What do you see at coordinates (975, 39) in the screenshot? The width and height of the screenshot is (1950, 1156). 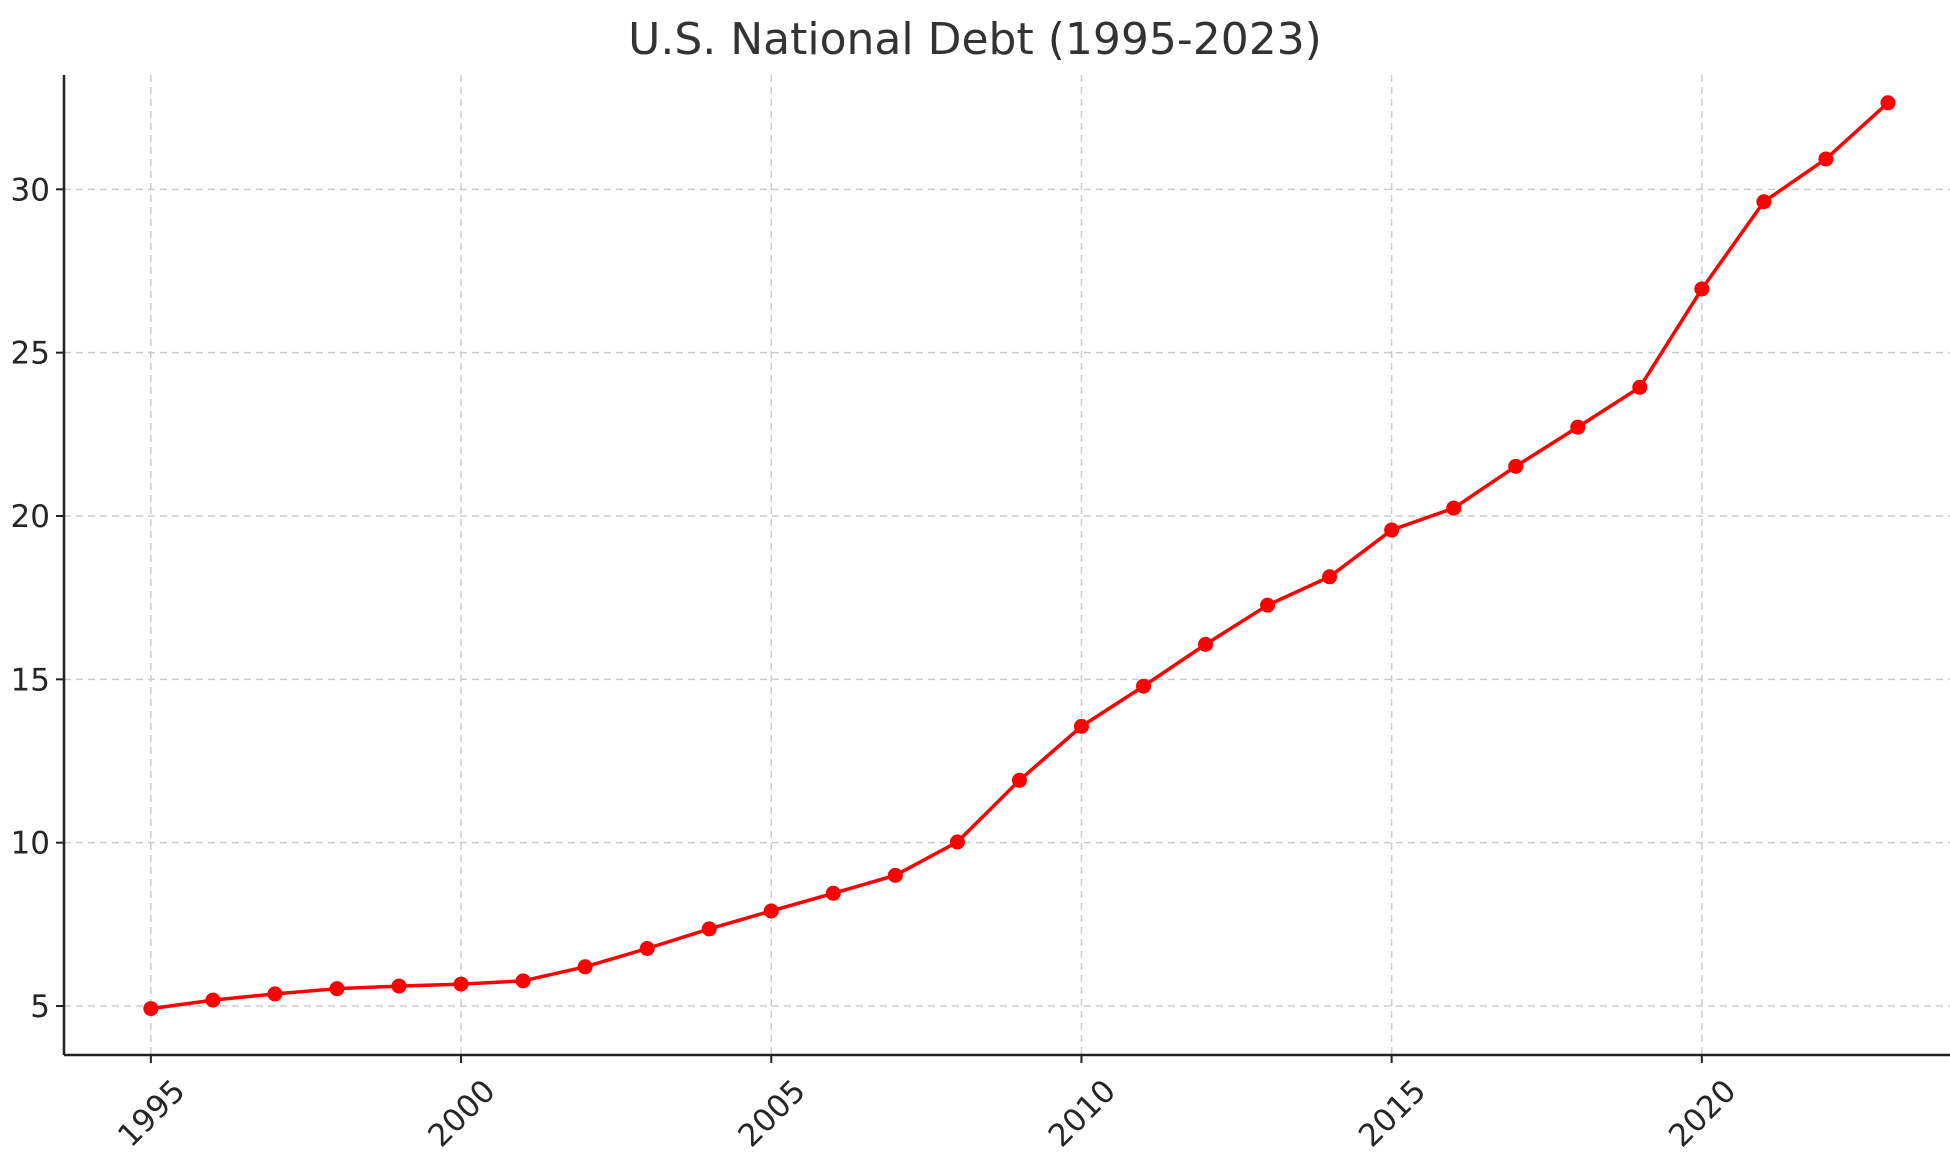 I see `chart-title: U.S. National Debt (1995-2023)` at bounding box center [975, 39].